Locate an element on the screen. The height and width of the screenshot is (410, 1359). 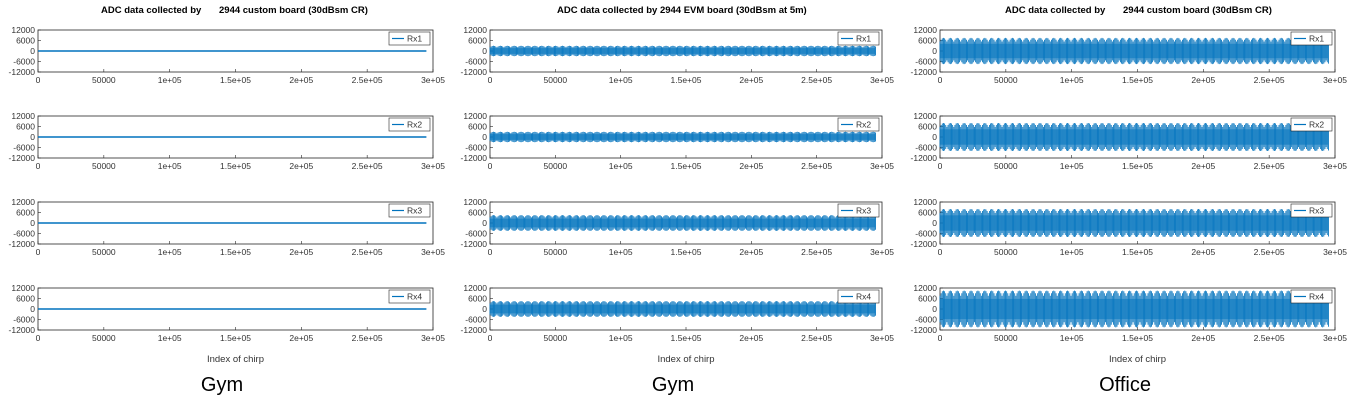
legend-label: Rx3 is located at coordinates (1316, 211).